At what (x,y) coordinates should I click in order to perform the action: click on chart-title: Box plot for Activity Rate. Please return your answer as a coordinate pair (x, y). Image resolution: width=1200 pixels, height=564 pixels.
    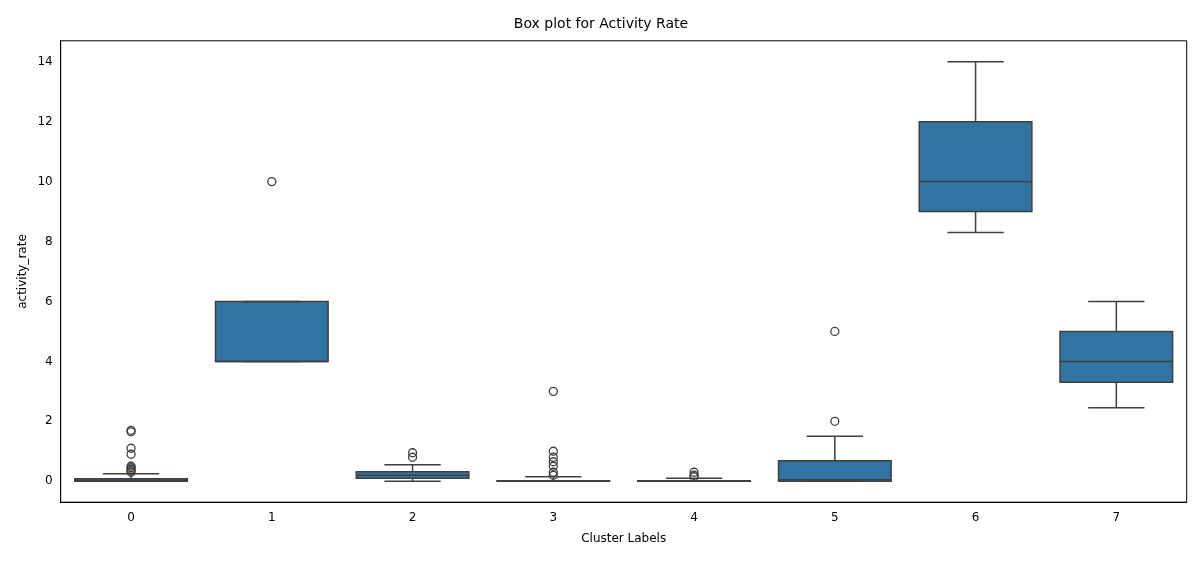
    Looking at the image, I should click on (601, 23).